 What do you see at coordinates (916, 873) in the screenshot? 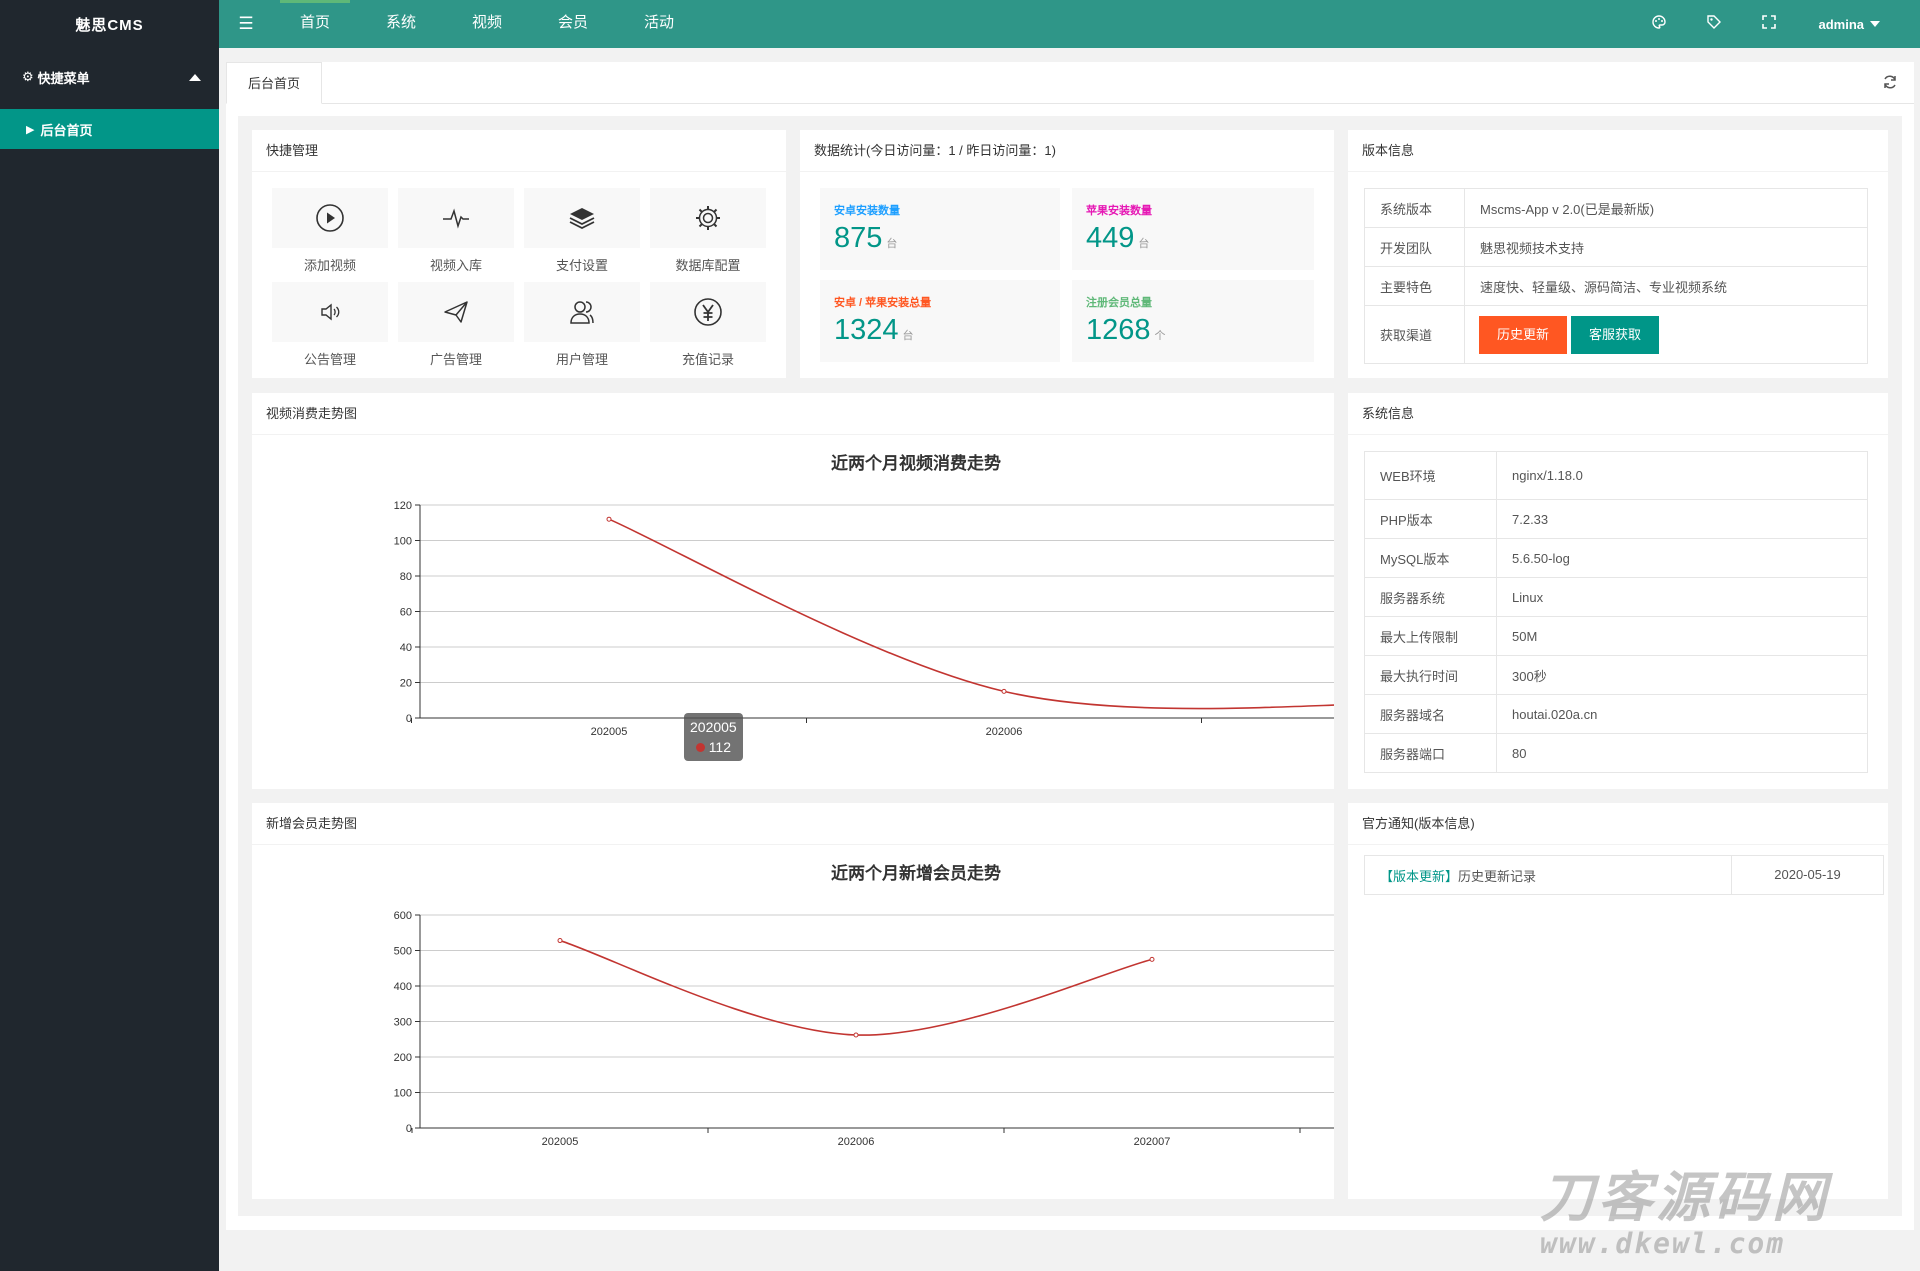
I see `chart-title: 近两个月新增会员走势` at bounding box center [916, 873].